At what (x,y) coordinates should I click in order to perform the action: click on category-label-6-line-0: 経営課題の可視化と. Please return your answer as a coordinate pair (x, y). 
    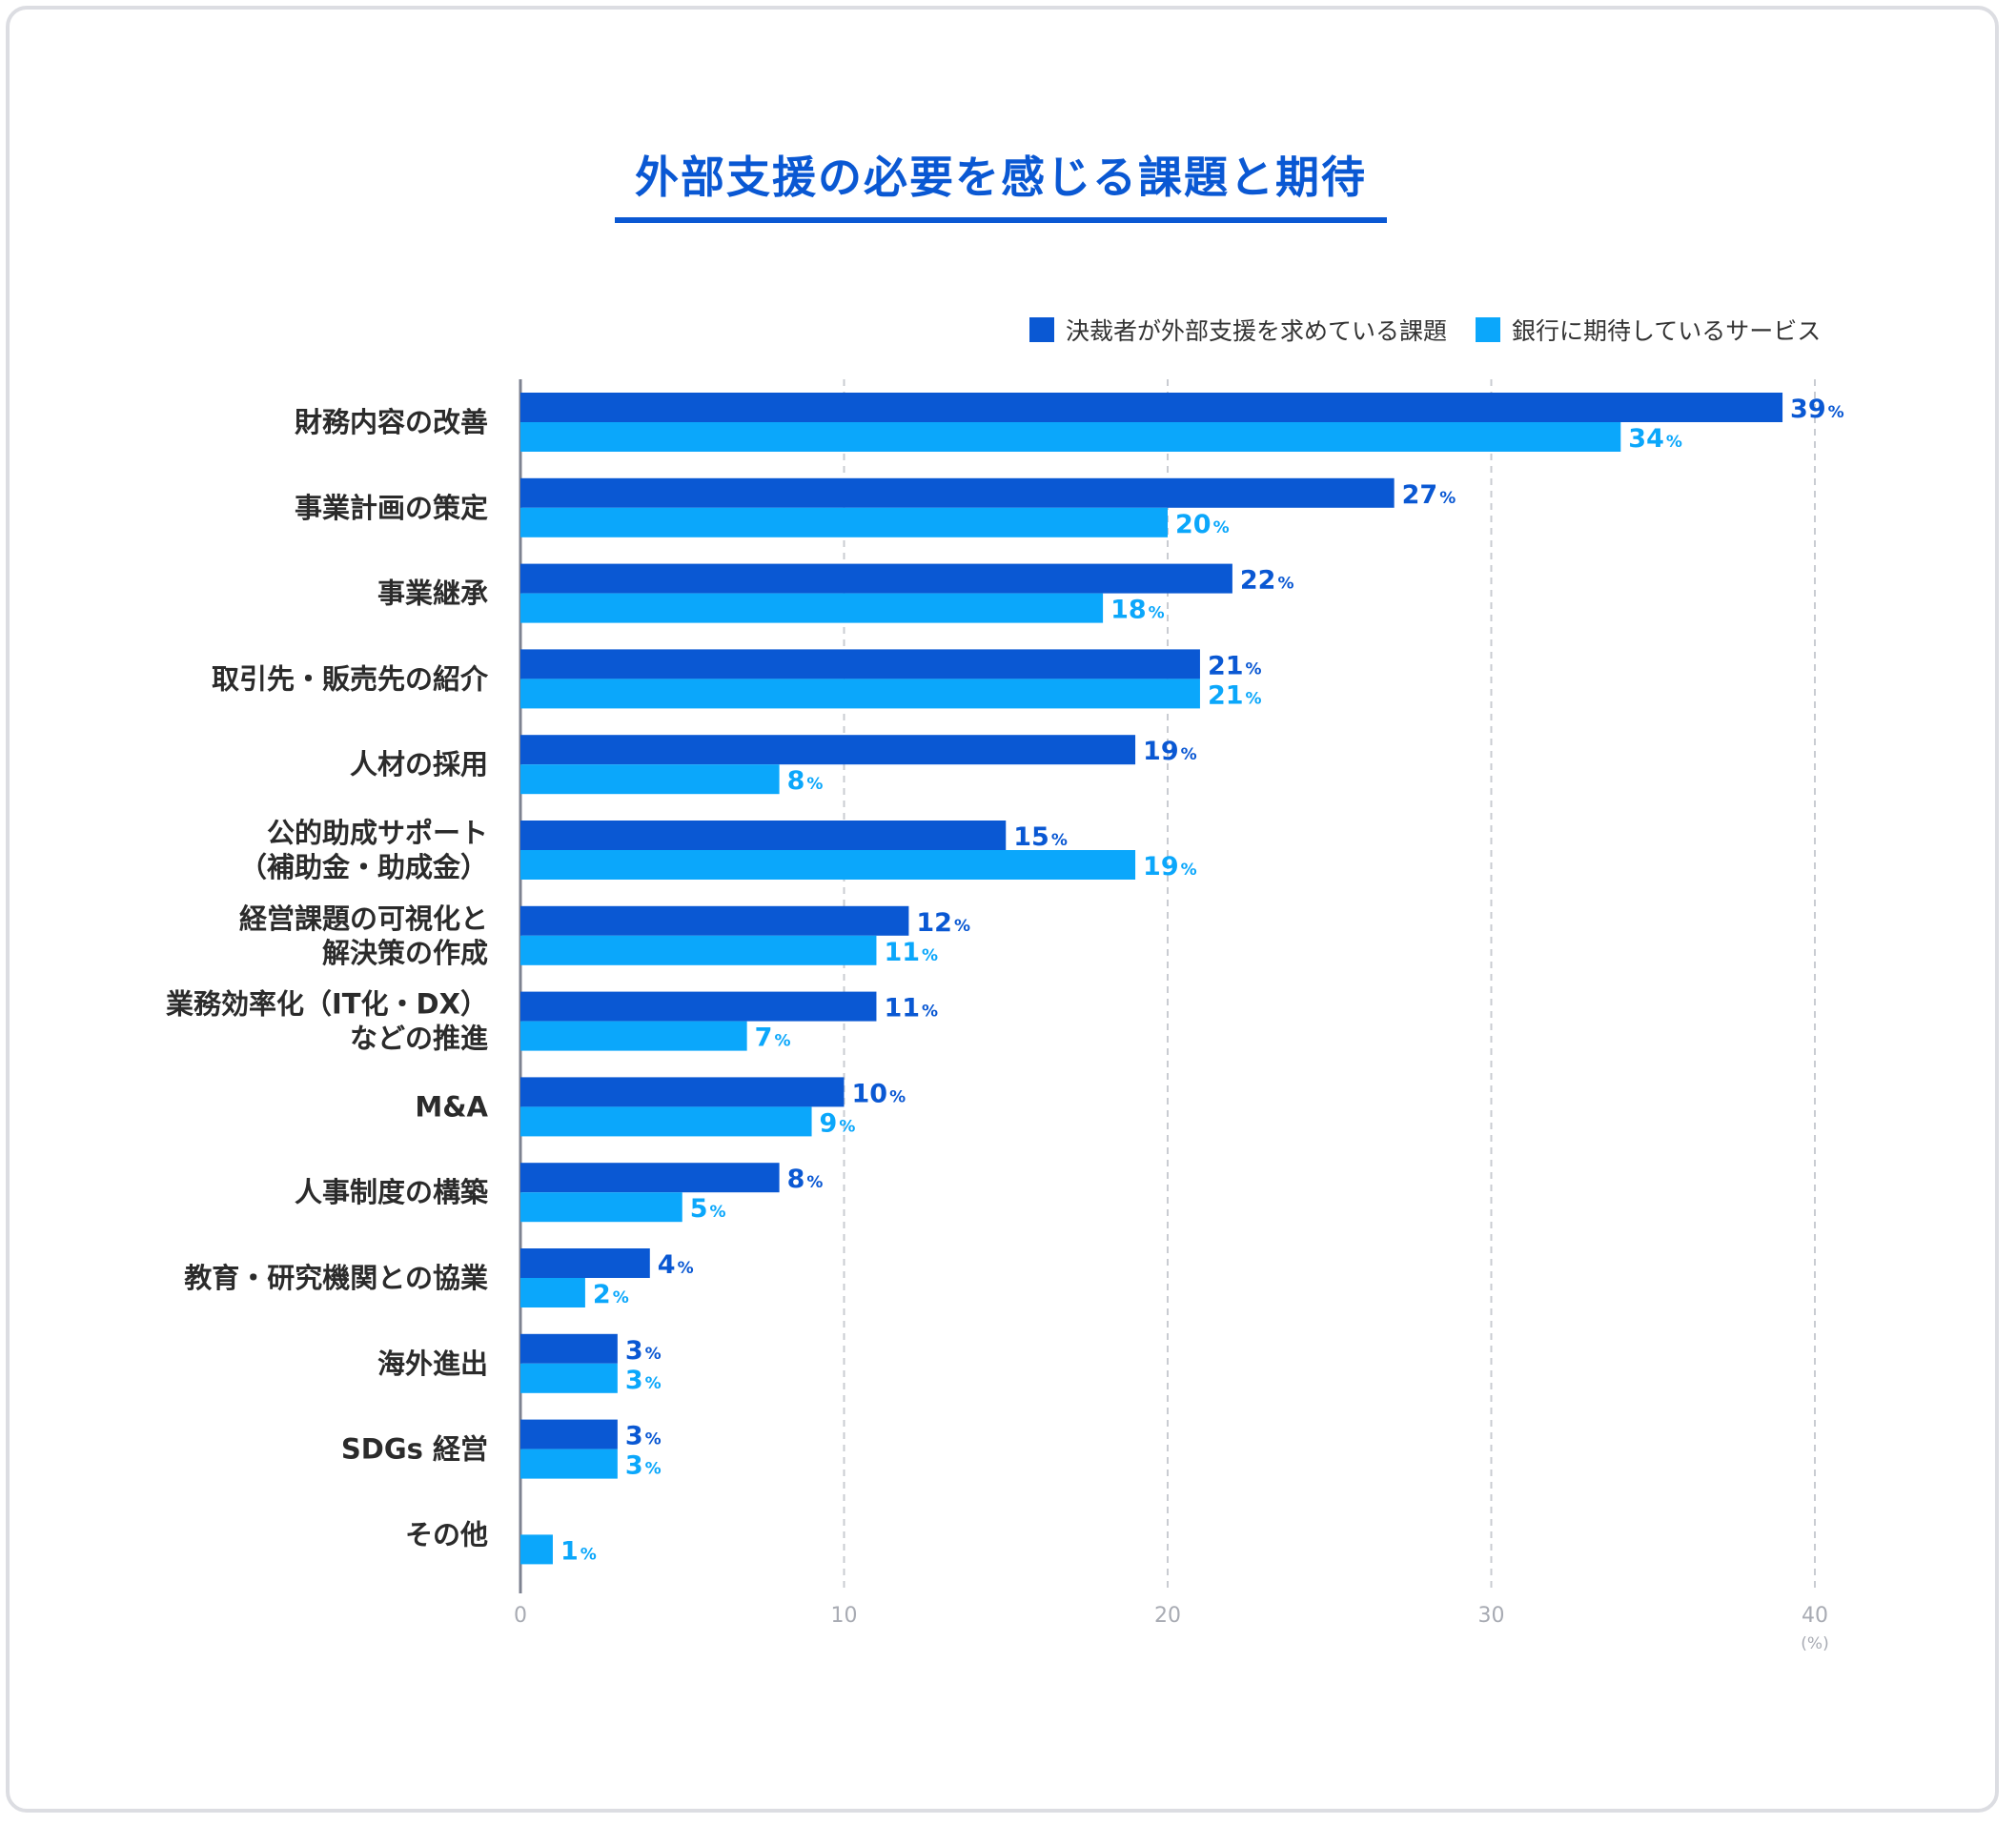
    Looking at the image, I should click on (363, 919).